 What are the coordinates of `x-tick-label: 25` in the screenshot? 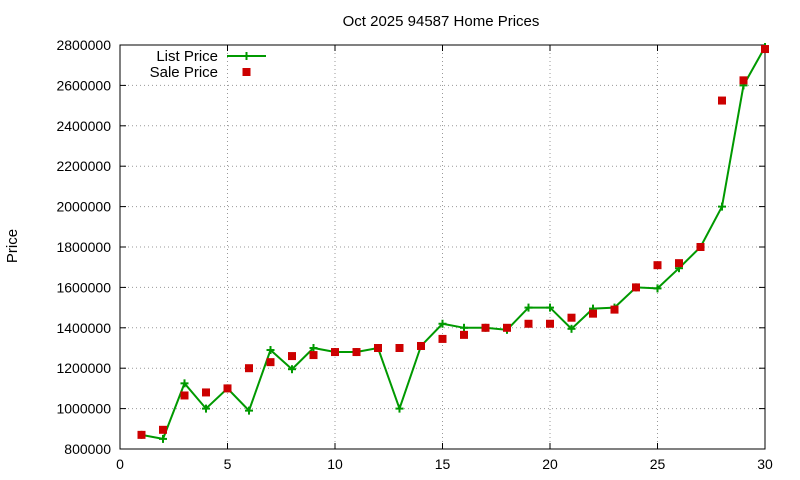 It's located at (658, 464).